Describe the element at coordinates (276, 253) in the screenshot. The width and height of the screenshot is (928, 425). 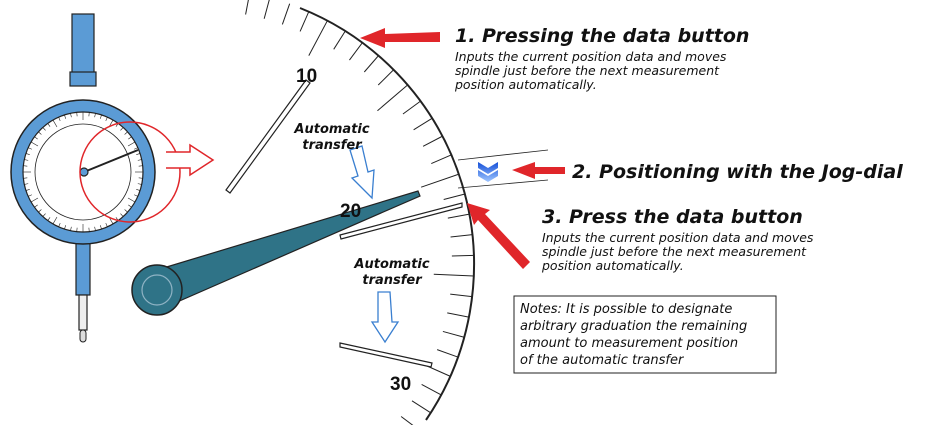
I see `main-pointer` at that location.